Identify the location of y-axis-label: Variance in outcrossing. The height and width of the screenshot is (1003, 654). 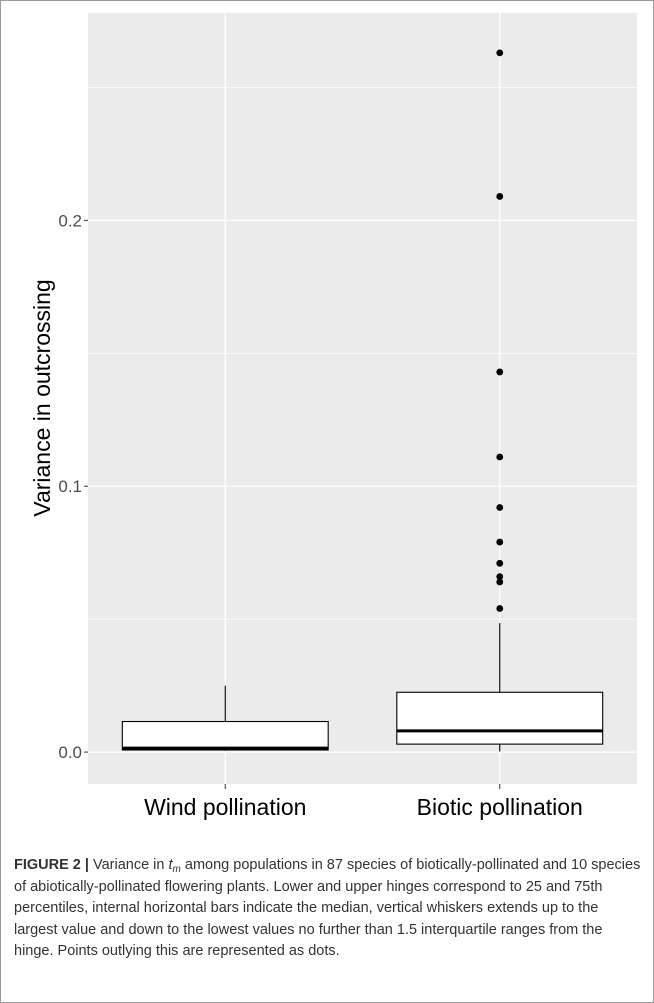
(42, 397).